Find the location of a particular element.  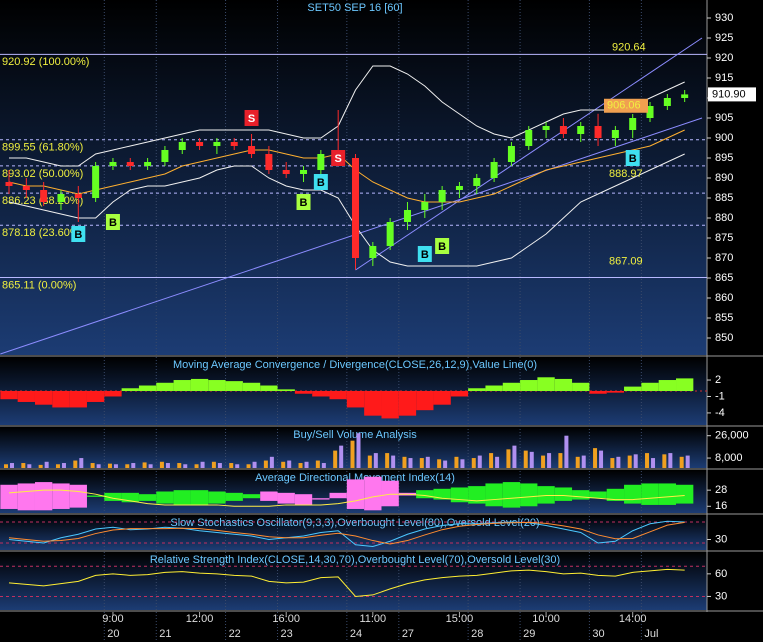

y-tick-label: 895 is located at coordinates (724, 158).